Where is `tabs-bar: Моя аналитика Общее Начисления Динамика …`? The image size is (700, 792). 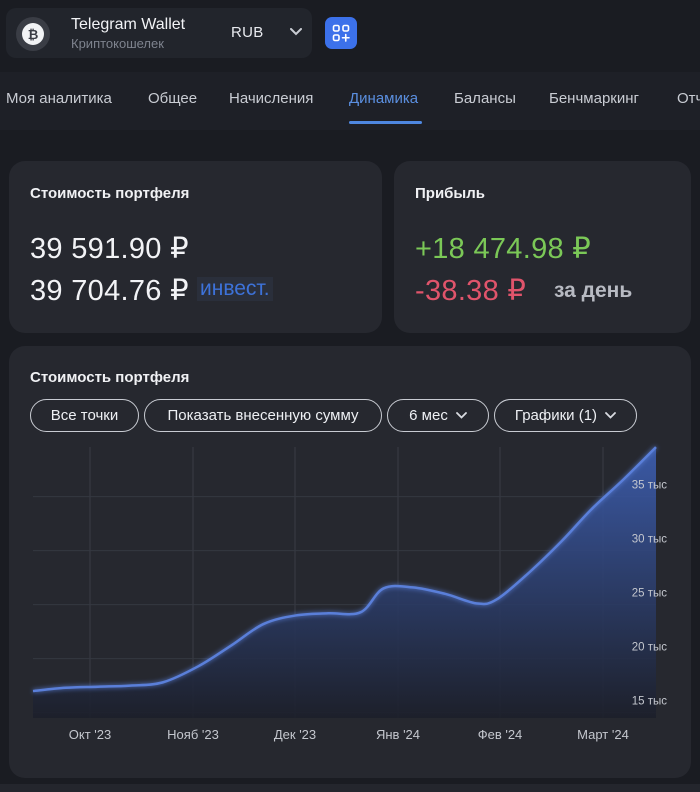
tabs-bar: Моя аналитика Общее Начисления Динамика … is located at coordinates (350, 101).